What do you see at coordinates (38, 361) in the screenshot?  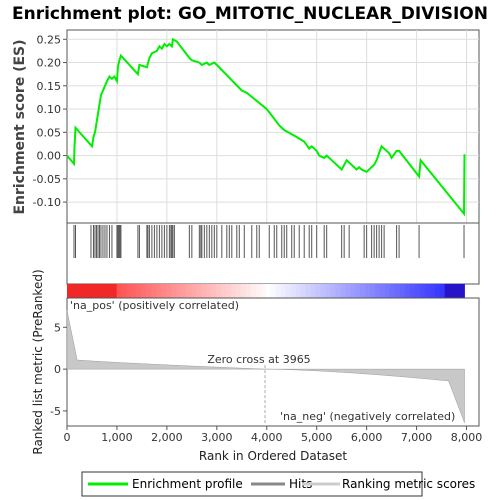 I see `metric-y-axis-label: Ranked list metric (PreRanked)` at bounding box center [38, 361].